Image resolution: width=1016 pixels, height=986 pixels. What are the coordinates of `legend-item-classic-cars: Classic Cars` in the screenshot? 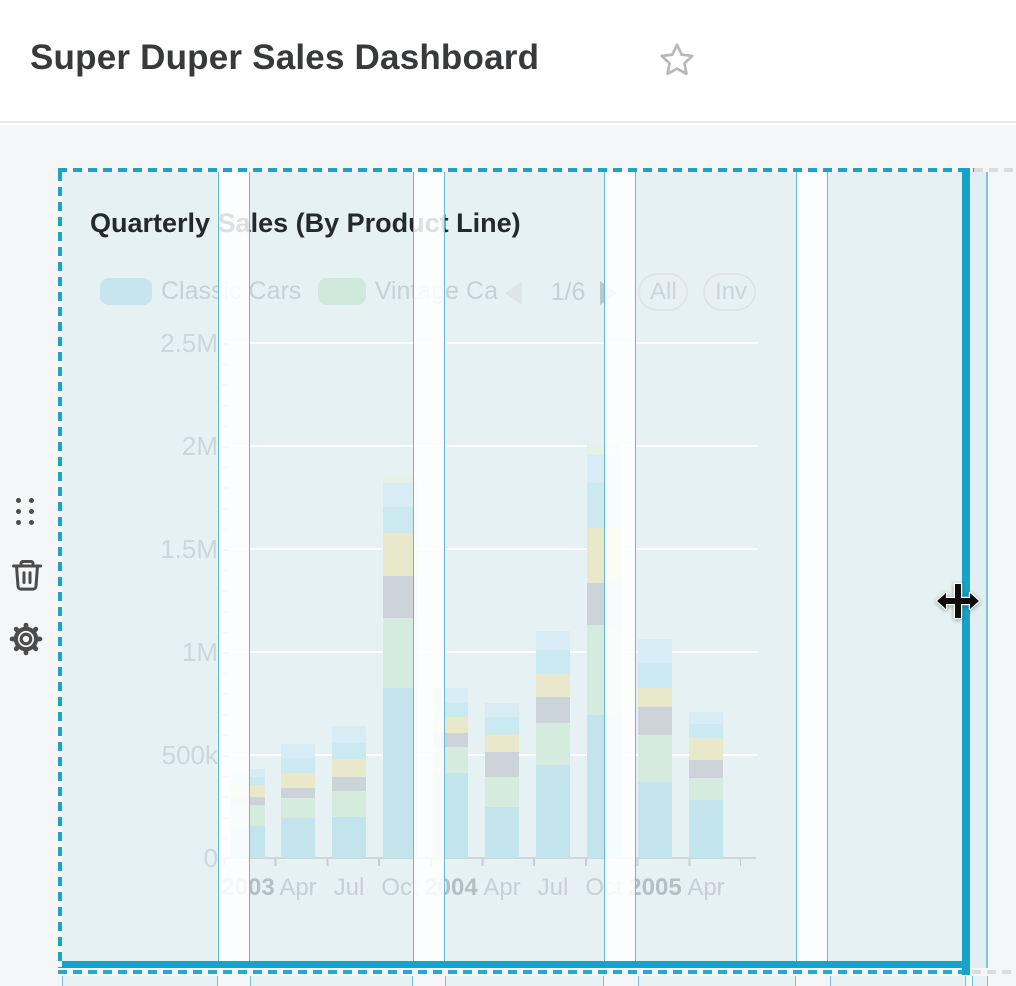 It's located at (200, 291).